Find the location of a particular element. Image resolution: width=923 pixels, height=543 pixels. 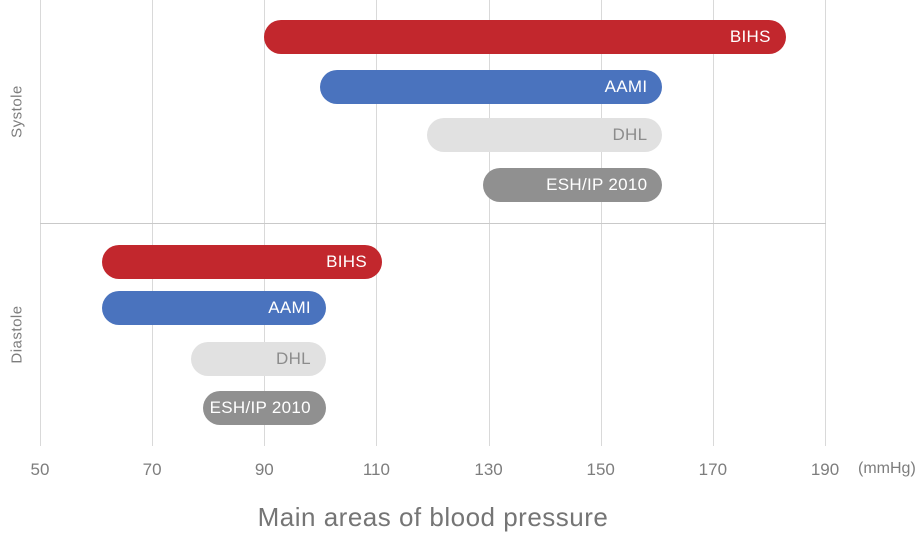

x-tick-label-150: 150 is located at coordinates (600, 469).